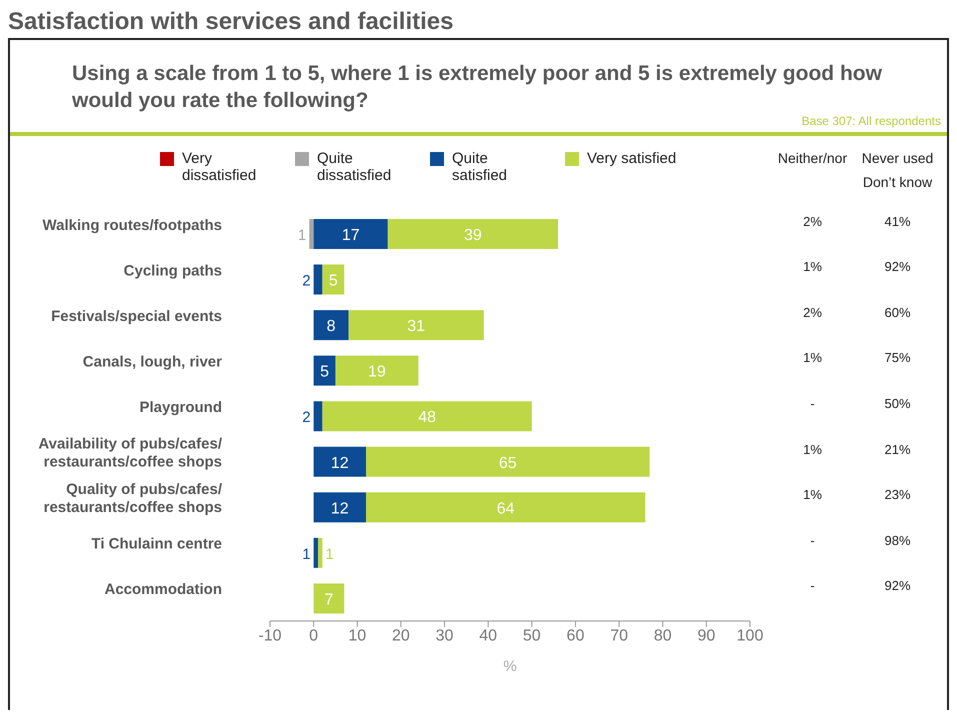  Describe the element at coordinates (180, 407) in the screenshot. I see `y-tick-label: Playground` at that location.